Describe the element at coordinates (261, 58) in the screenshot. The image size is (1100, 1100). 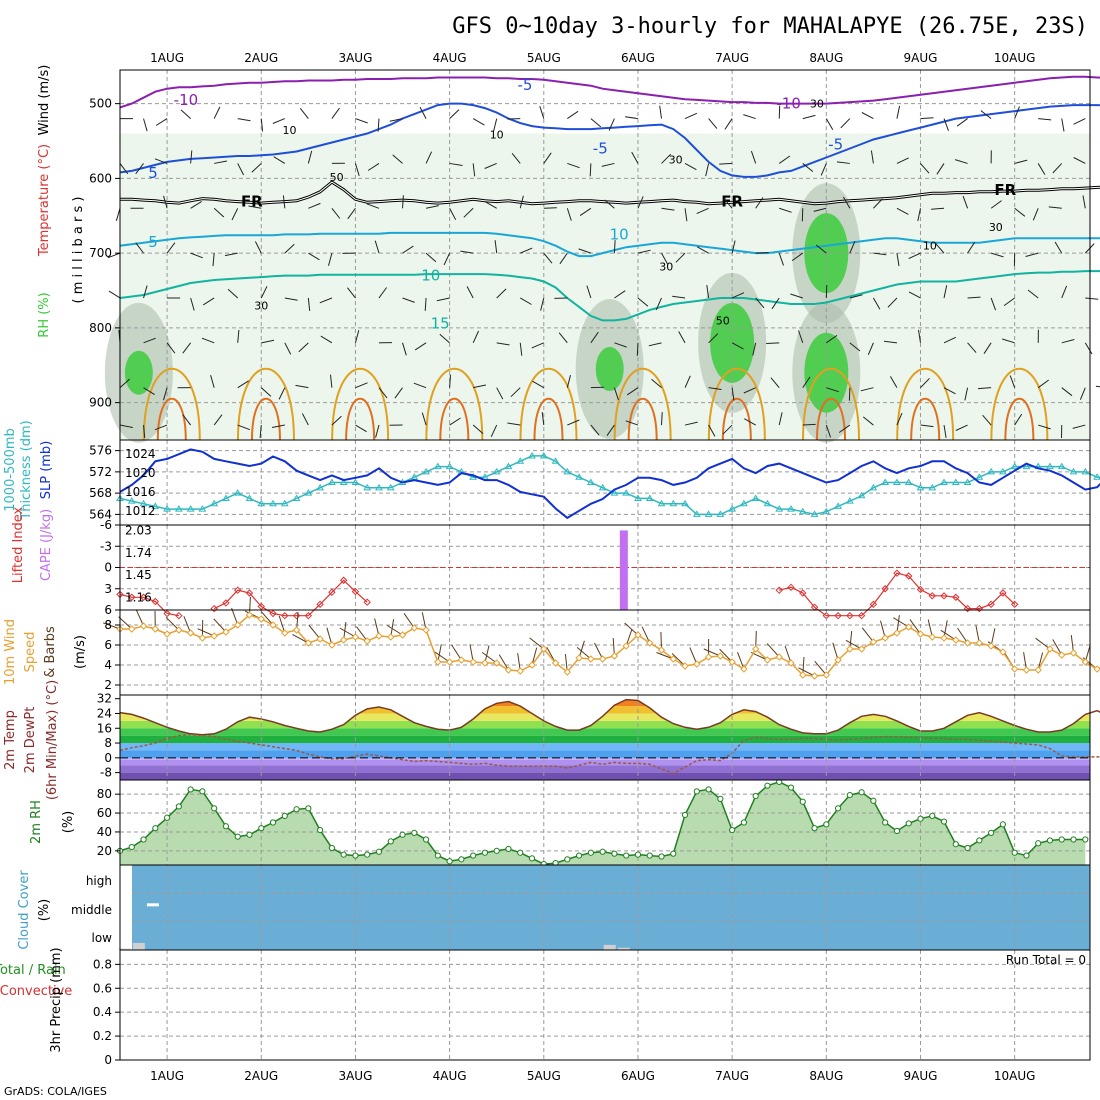
I see `time-label-top-1: 2AUG` at that location.